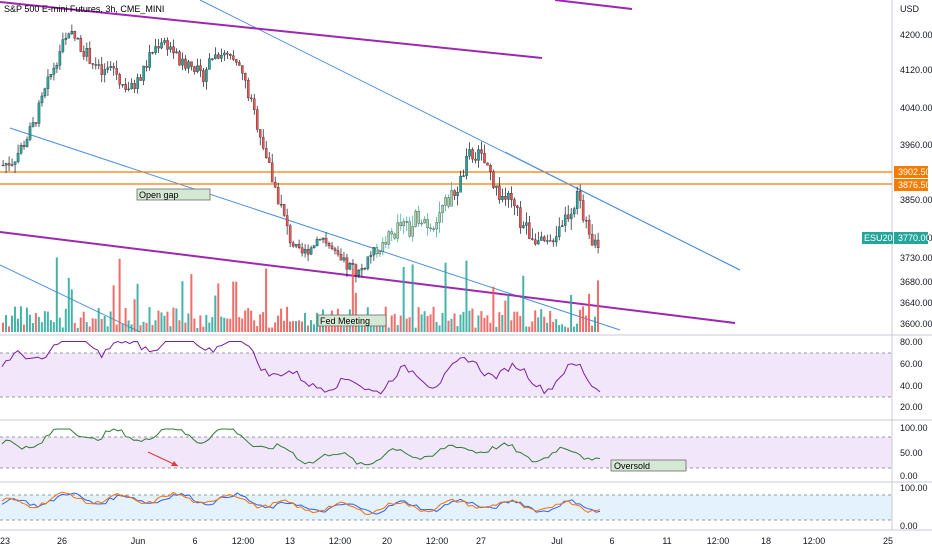 This screenshot has height=550, width=932. Describe the element at coordinates (648, 465) in the screenshot. I see `oversold-callout: Oversold` at that location.